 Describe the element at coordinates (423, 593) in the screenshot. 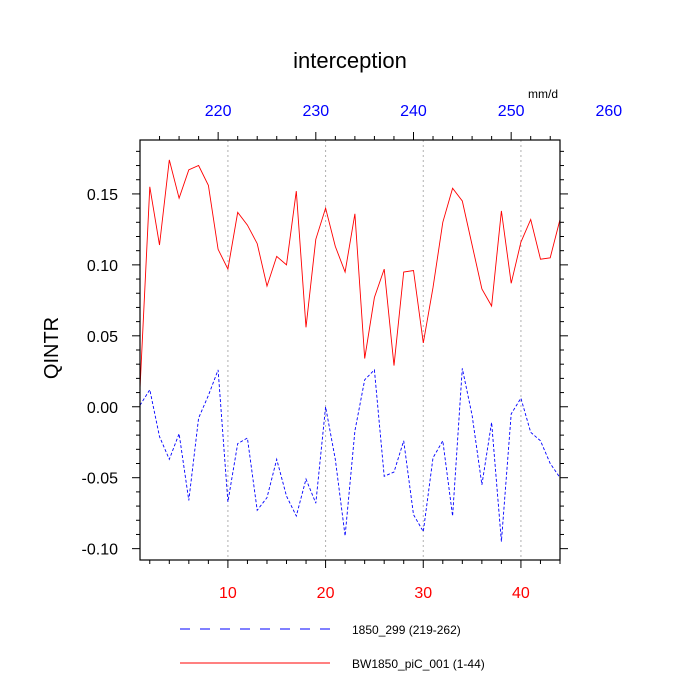

I see `x-tick-label: 30` at that location.